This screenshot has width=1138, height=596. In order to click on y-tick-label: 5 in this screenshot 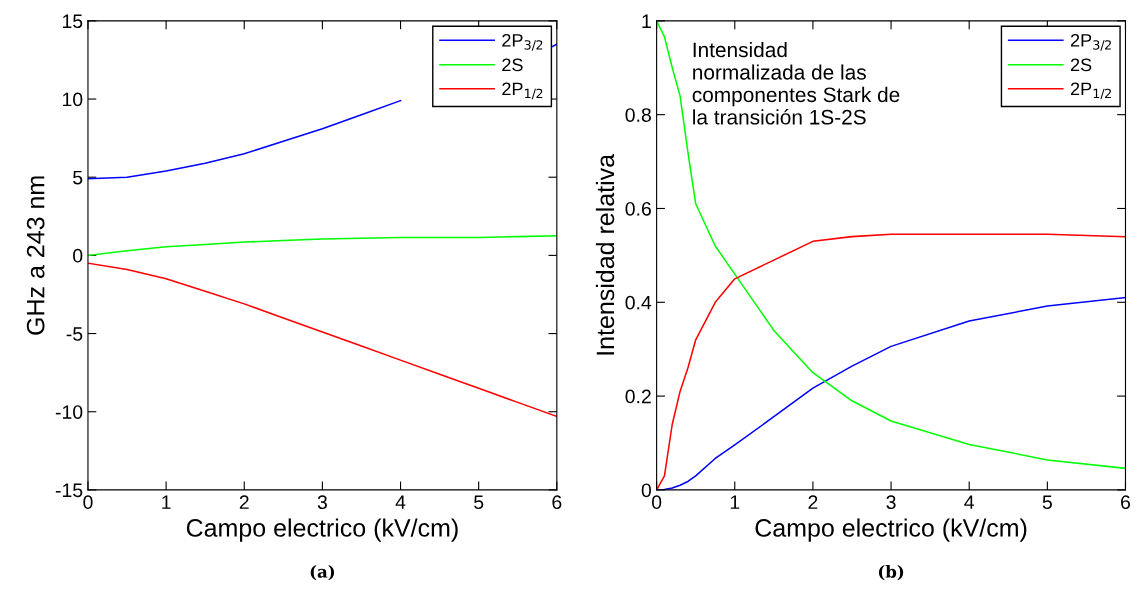, I will do `click(78, 177)`.